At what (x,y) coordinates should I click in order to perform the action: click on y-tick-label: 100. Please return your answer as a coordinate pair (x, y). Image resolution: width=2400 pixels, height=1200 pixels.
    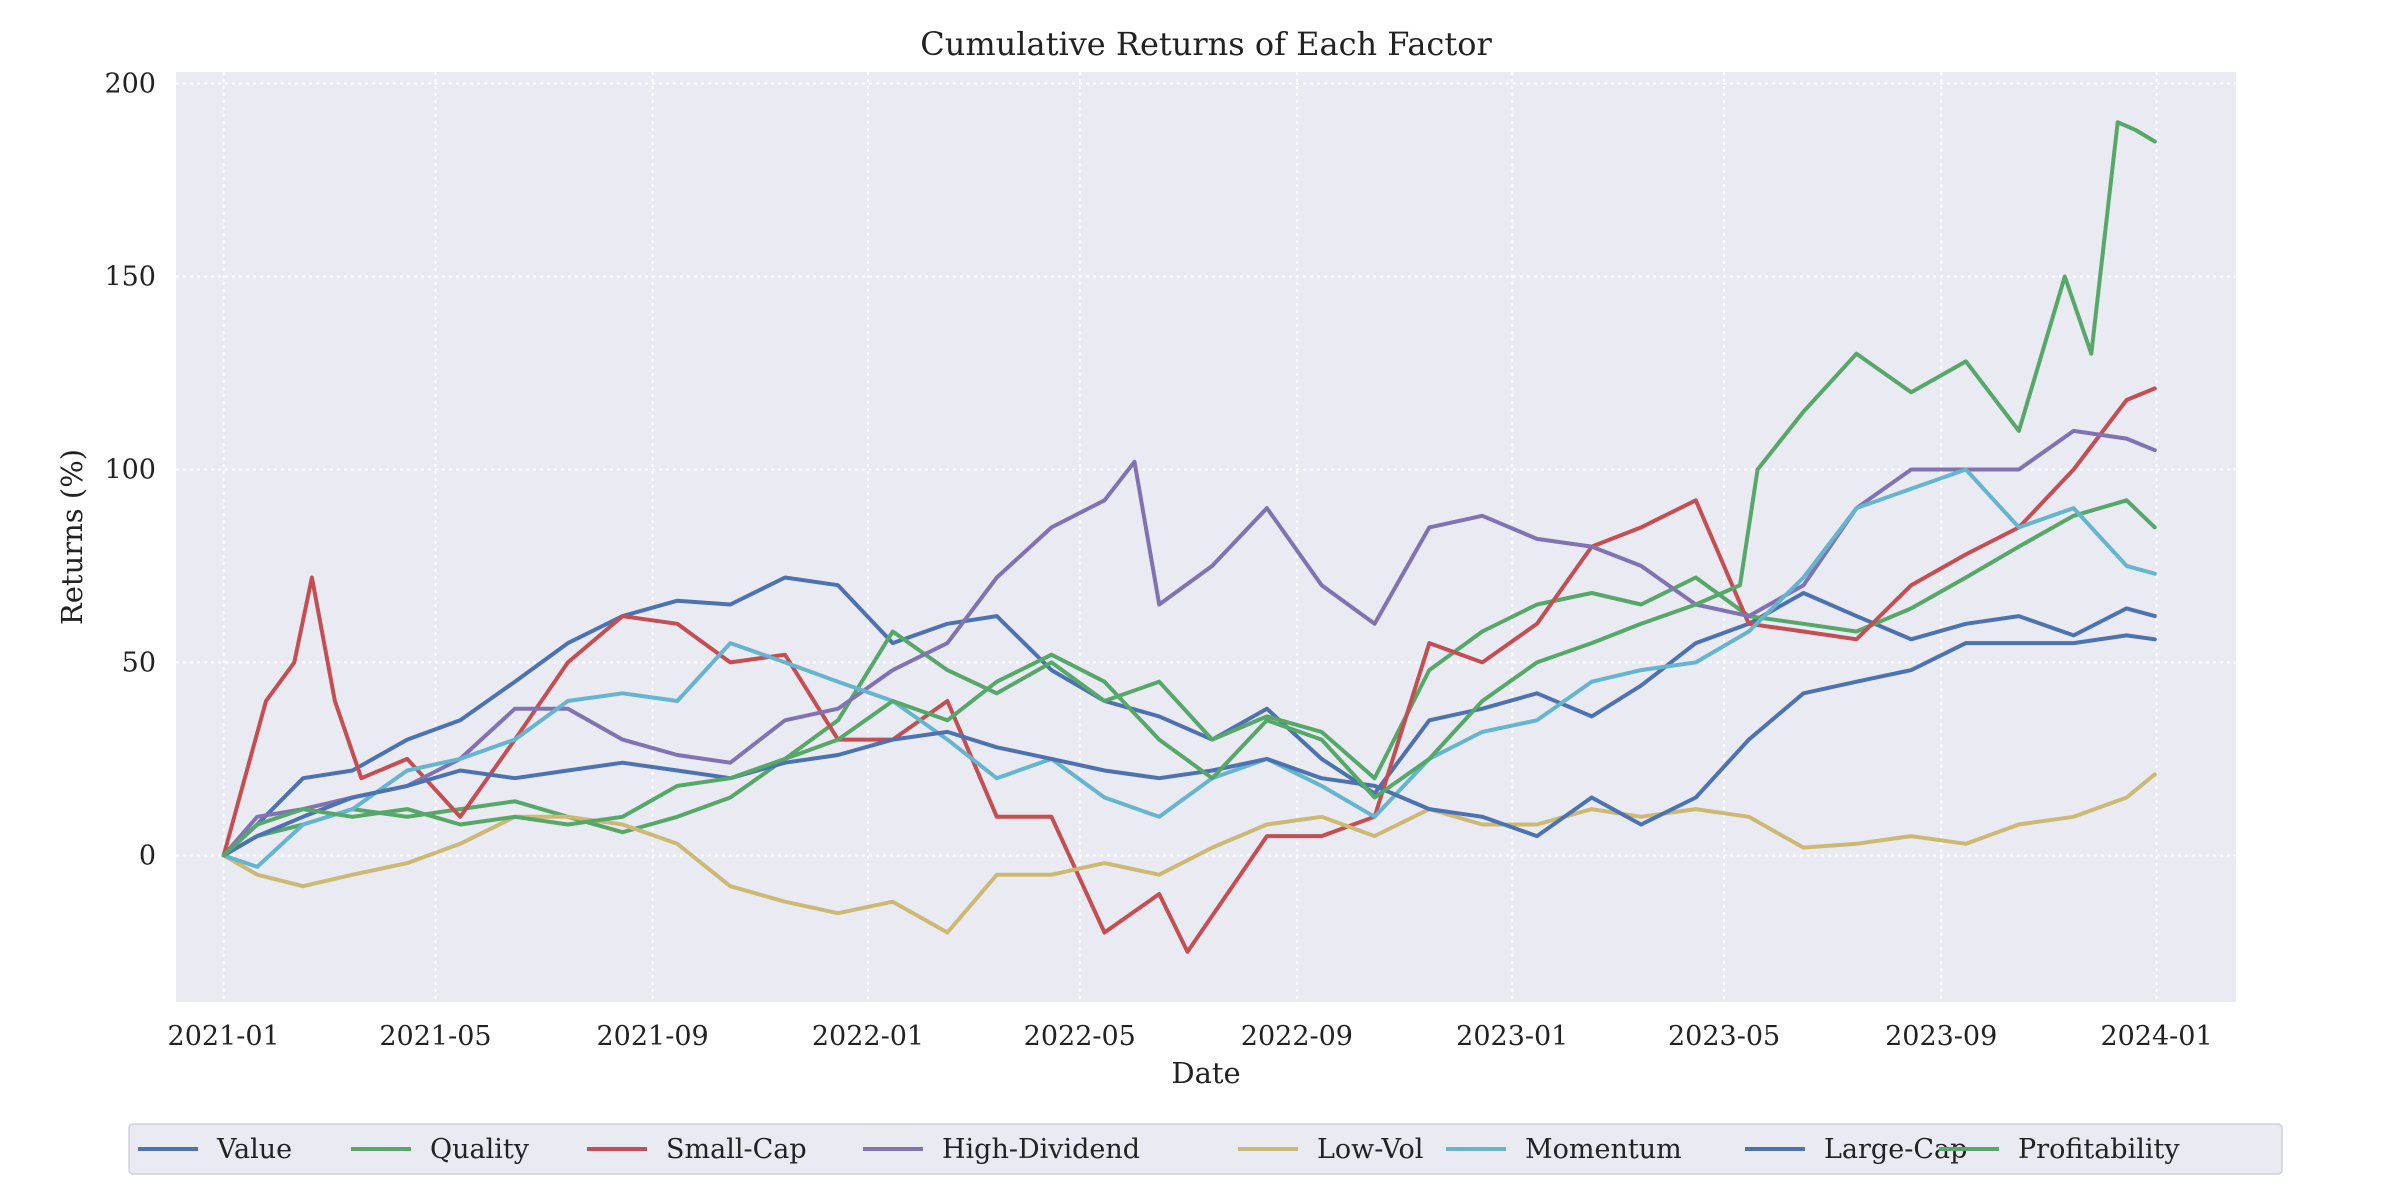
    Looking at the image, I should click on (130, 469).